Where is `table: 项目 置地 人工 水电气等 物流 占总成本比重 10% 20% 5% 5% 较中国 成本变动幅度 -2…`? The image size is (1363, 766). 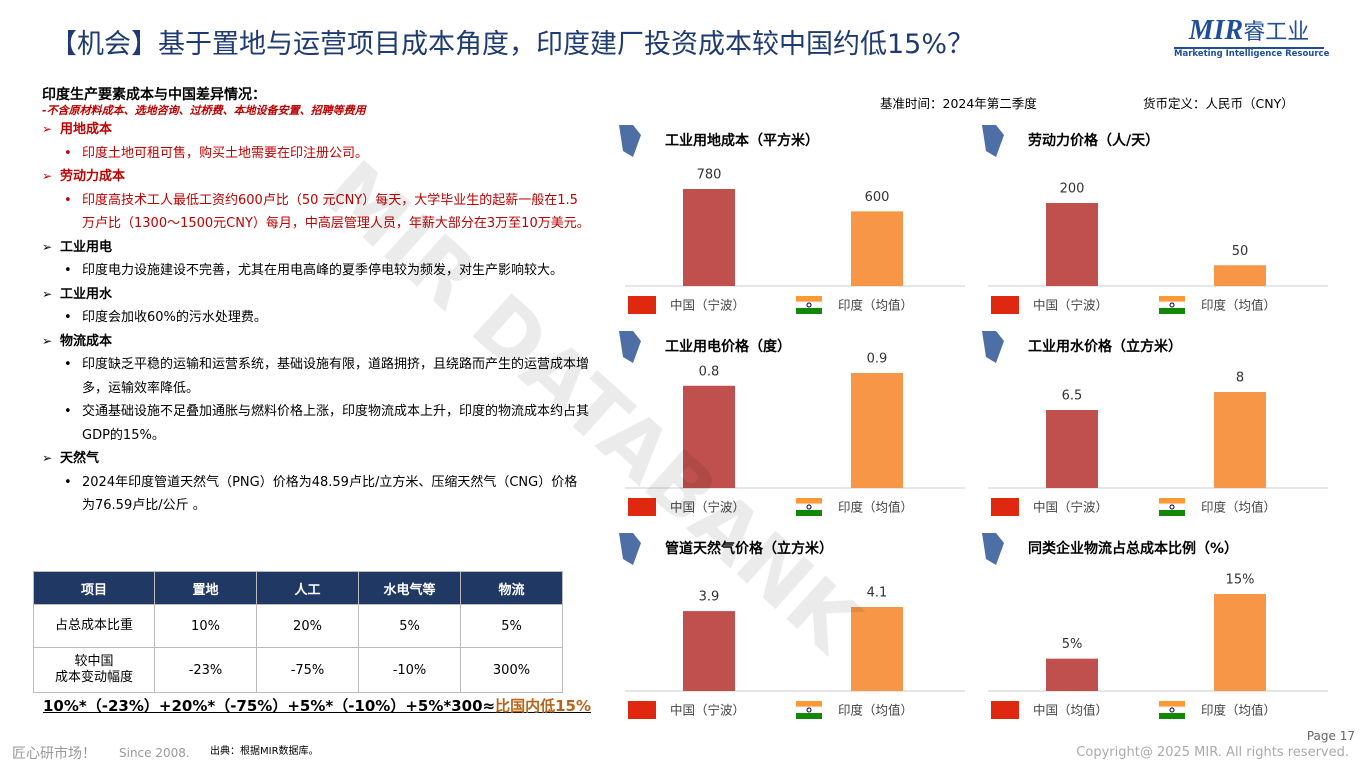 table: 项目 置地 人工 水电气等 物流 占总成本比重 10% 20% 5% 5% 较中国 成本变动幅度 -2… is located at coordinates (298, 632).